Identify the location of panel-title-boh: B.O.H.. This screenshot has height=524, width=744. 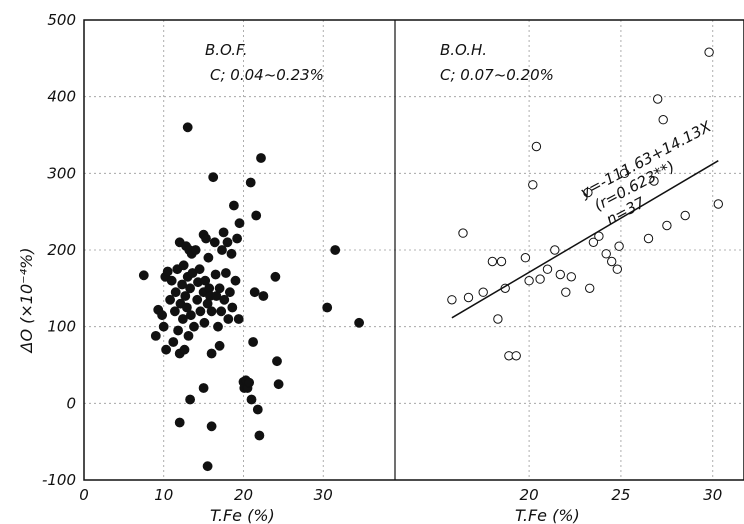
(463, 50).